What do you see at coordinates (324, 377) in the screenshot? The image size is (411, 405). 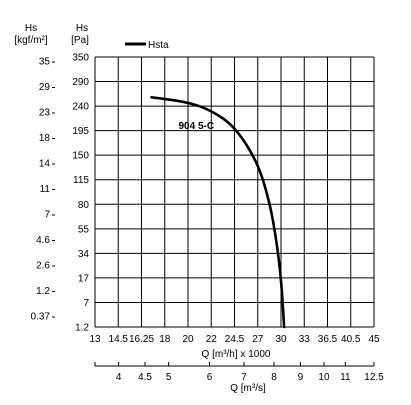 I see `x-tick-m3s: 10` at bounding box center [324, 377].